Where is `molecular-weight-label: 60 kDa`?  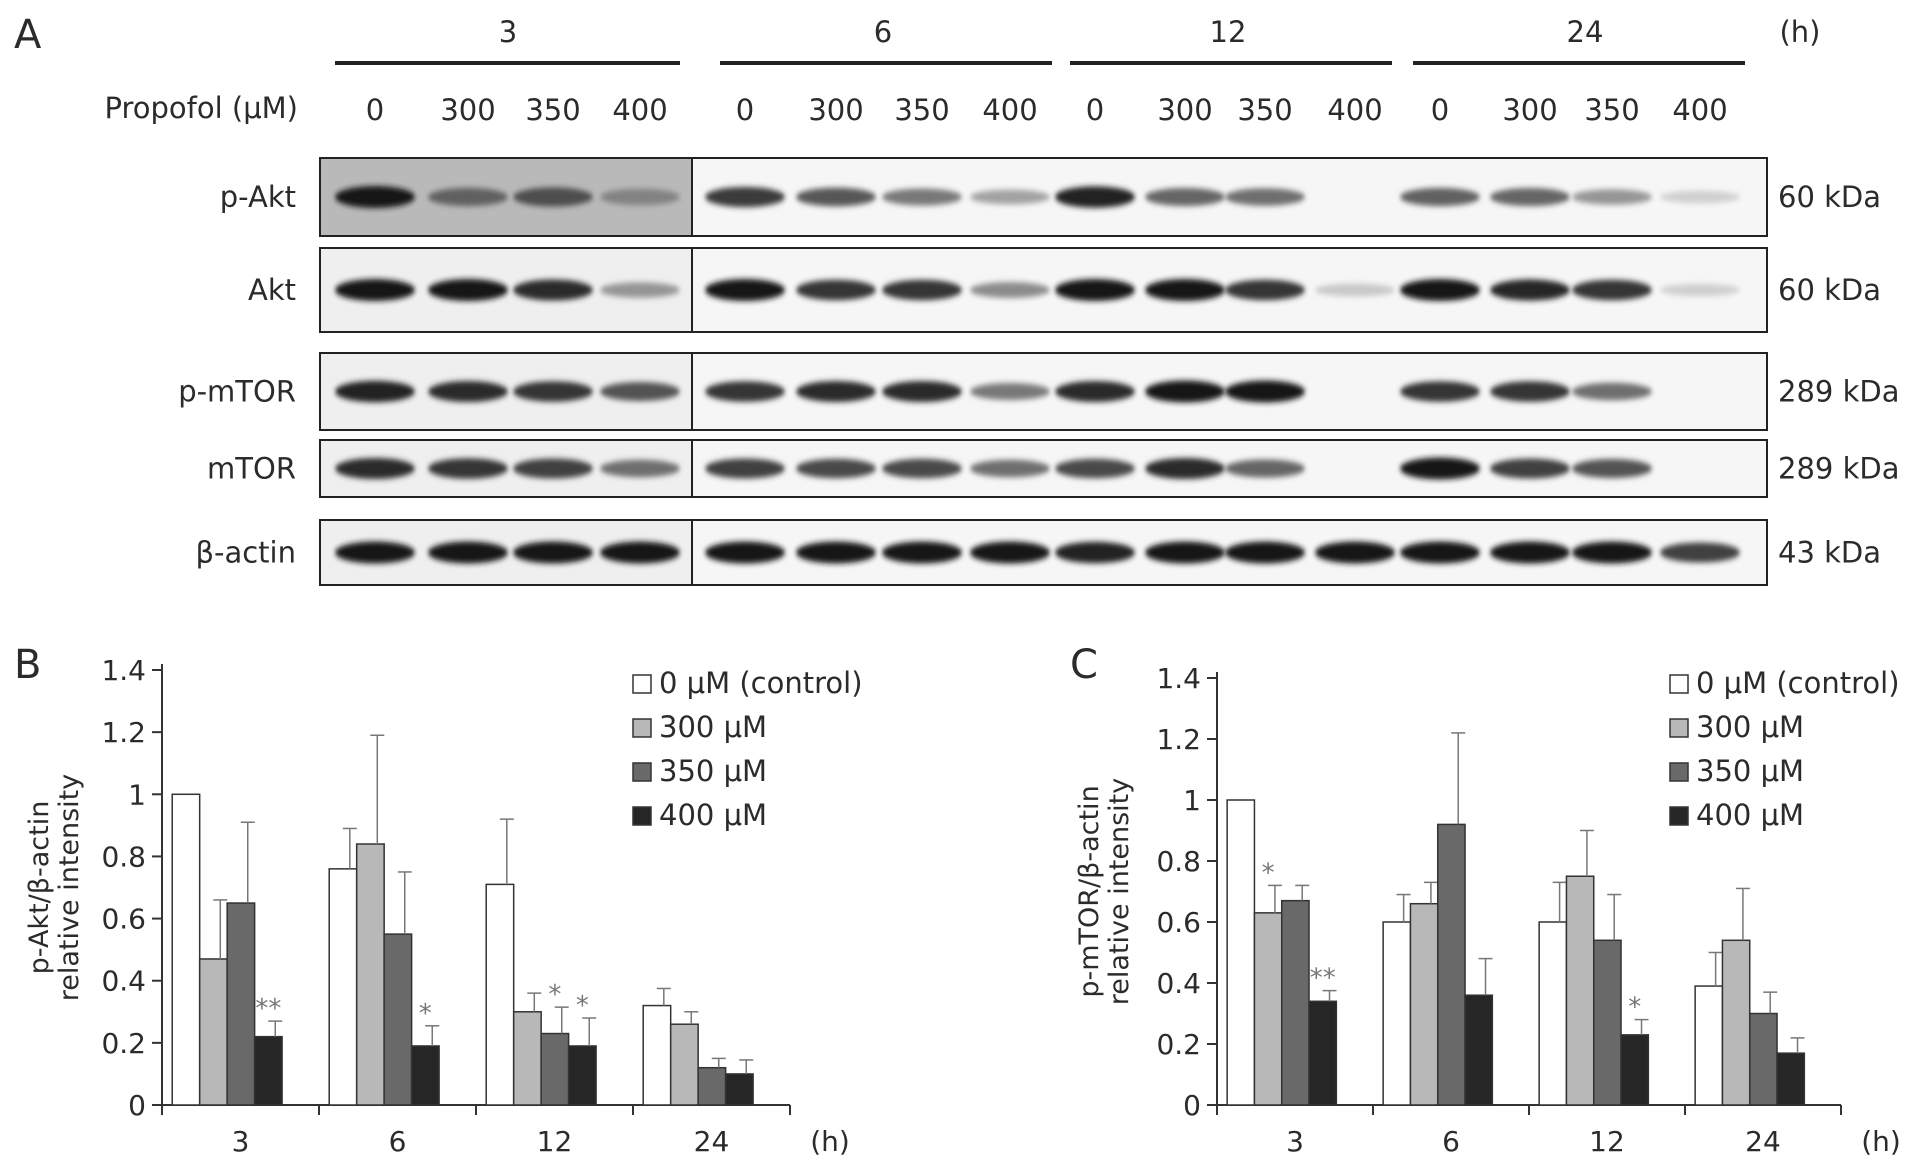
molecular-weight-label: 60 kDa is located at coordinates (1829, 197).